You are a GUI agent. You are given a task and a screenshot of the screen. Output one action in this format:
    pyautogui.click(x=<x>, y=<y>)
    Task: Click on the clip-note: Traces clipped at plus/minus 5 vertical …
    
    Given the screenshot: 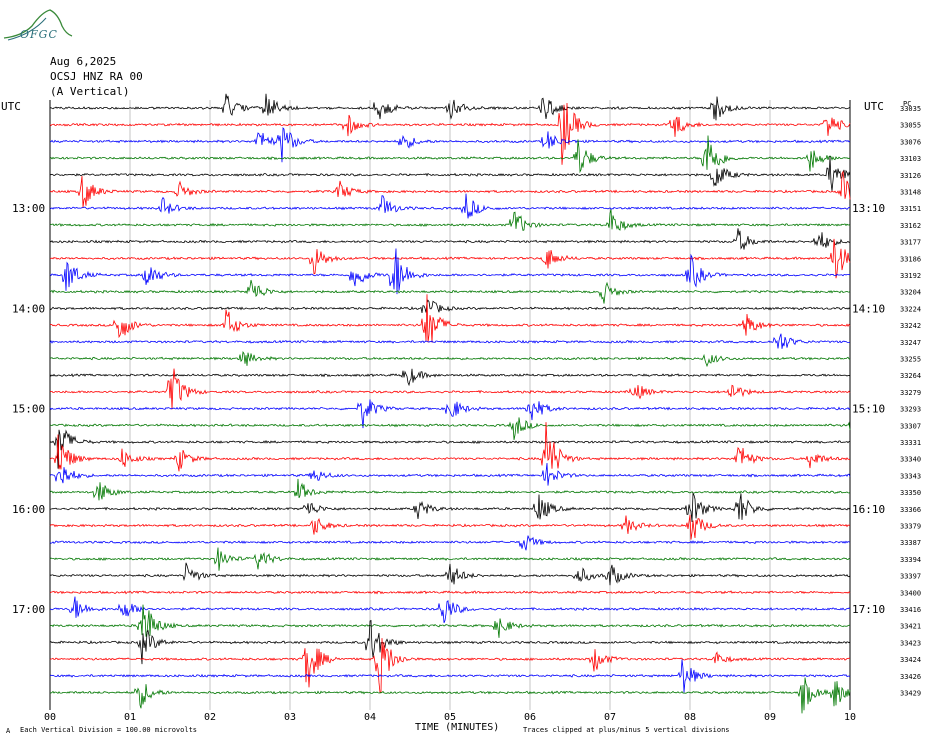 What is the action you would take?
    pyautogui.click(x=626, y=730)
    